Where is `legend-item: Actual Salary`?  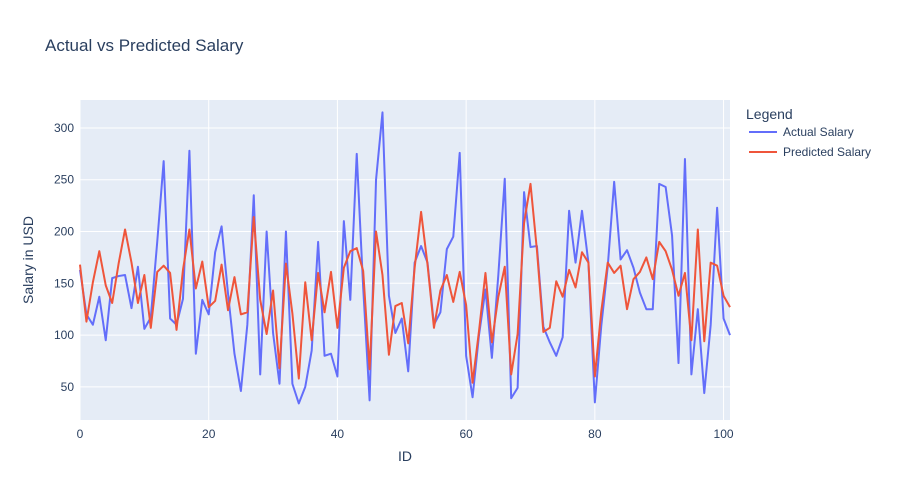 legend-item: Actual Salary is located at coordinates (801, 132).